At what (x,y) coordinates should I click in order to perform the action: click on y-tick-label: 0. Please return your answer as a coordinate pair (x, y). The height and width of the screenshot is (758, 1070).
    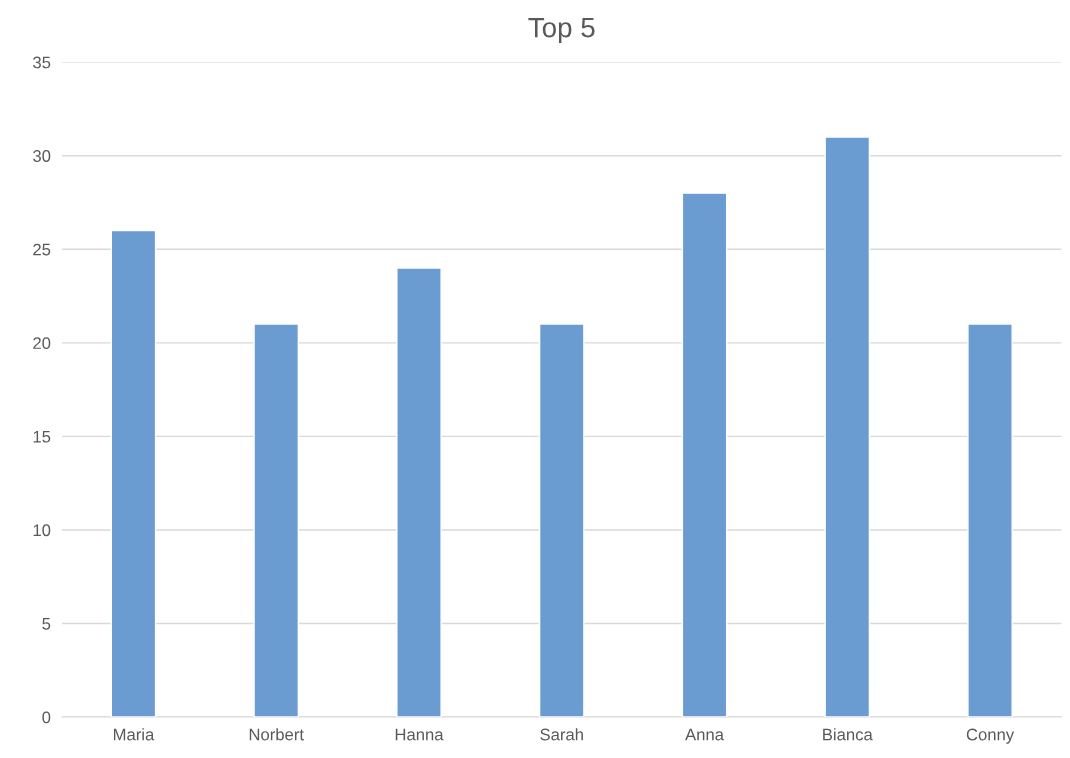
    Looking at the image, I should click on (46, 717).